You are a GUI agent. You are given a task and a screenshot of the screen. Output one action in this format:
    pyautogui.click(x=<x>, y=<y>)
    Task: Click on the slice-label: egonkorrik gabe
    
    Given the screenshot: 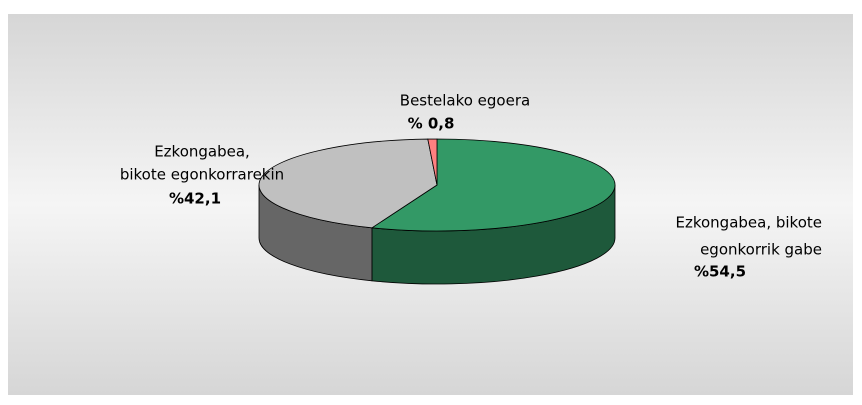 What is the action you would take?
    pyautogui.click(x=761, y=250)
    